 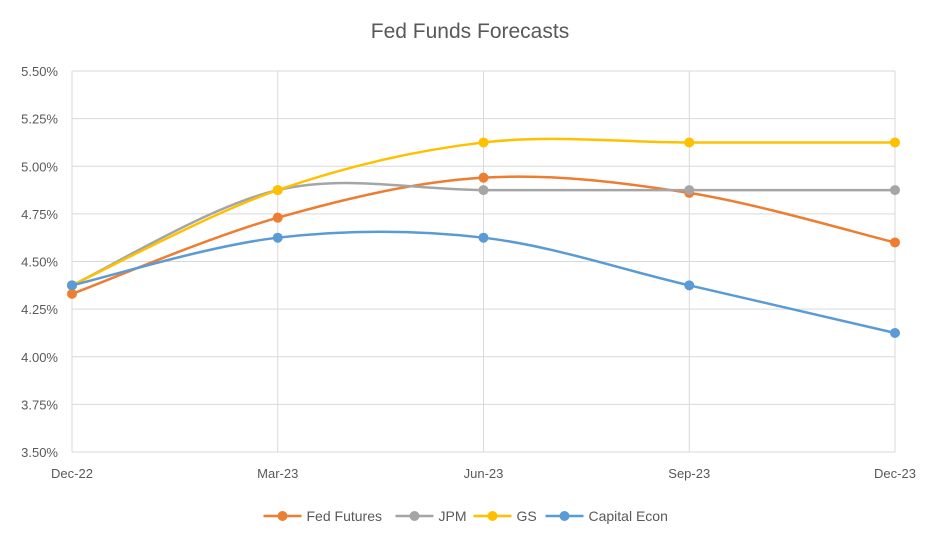 I want to click on legend-item: Fed Futures, so click(x=322, y=516).